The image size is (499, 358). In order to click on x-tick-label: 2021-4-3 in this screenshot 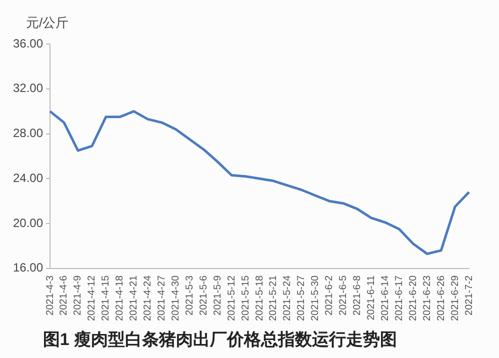, I will do `click(50, 295)`.